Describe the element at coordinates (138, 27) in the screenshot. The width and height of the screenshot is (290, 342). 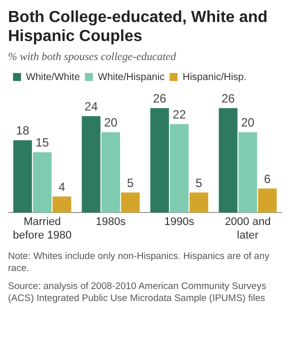
I see `chart-title: Both College-educated, White and Hispanic Couples` at that location.